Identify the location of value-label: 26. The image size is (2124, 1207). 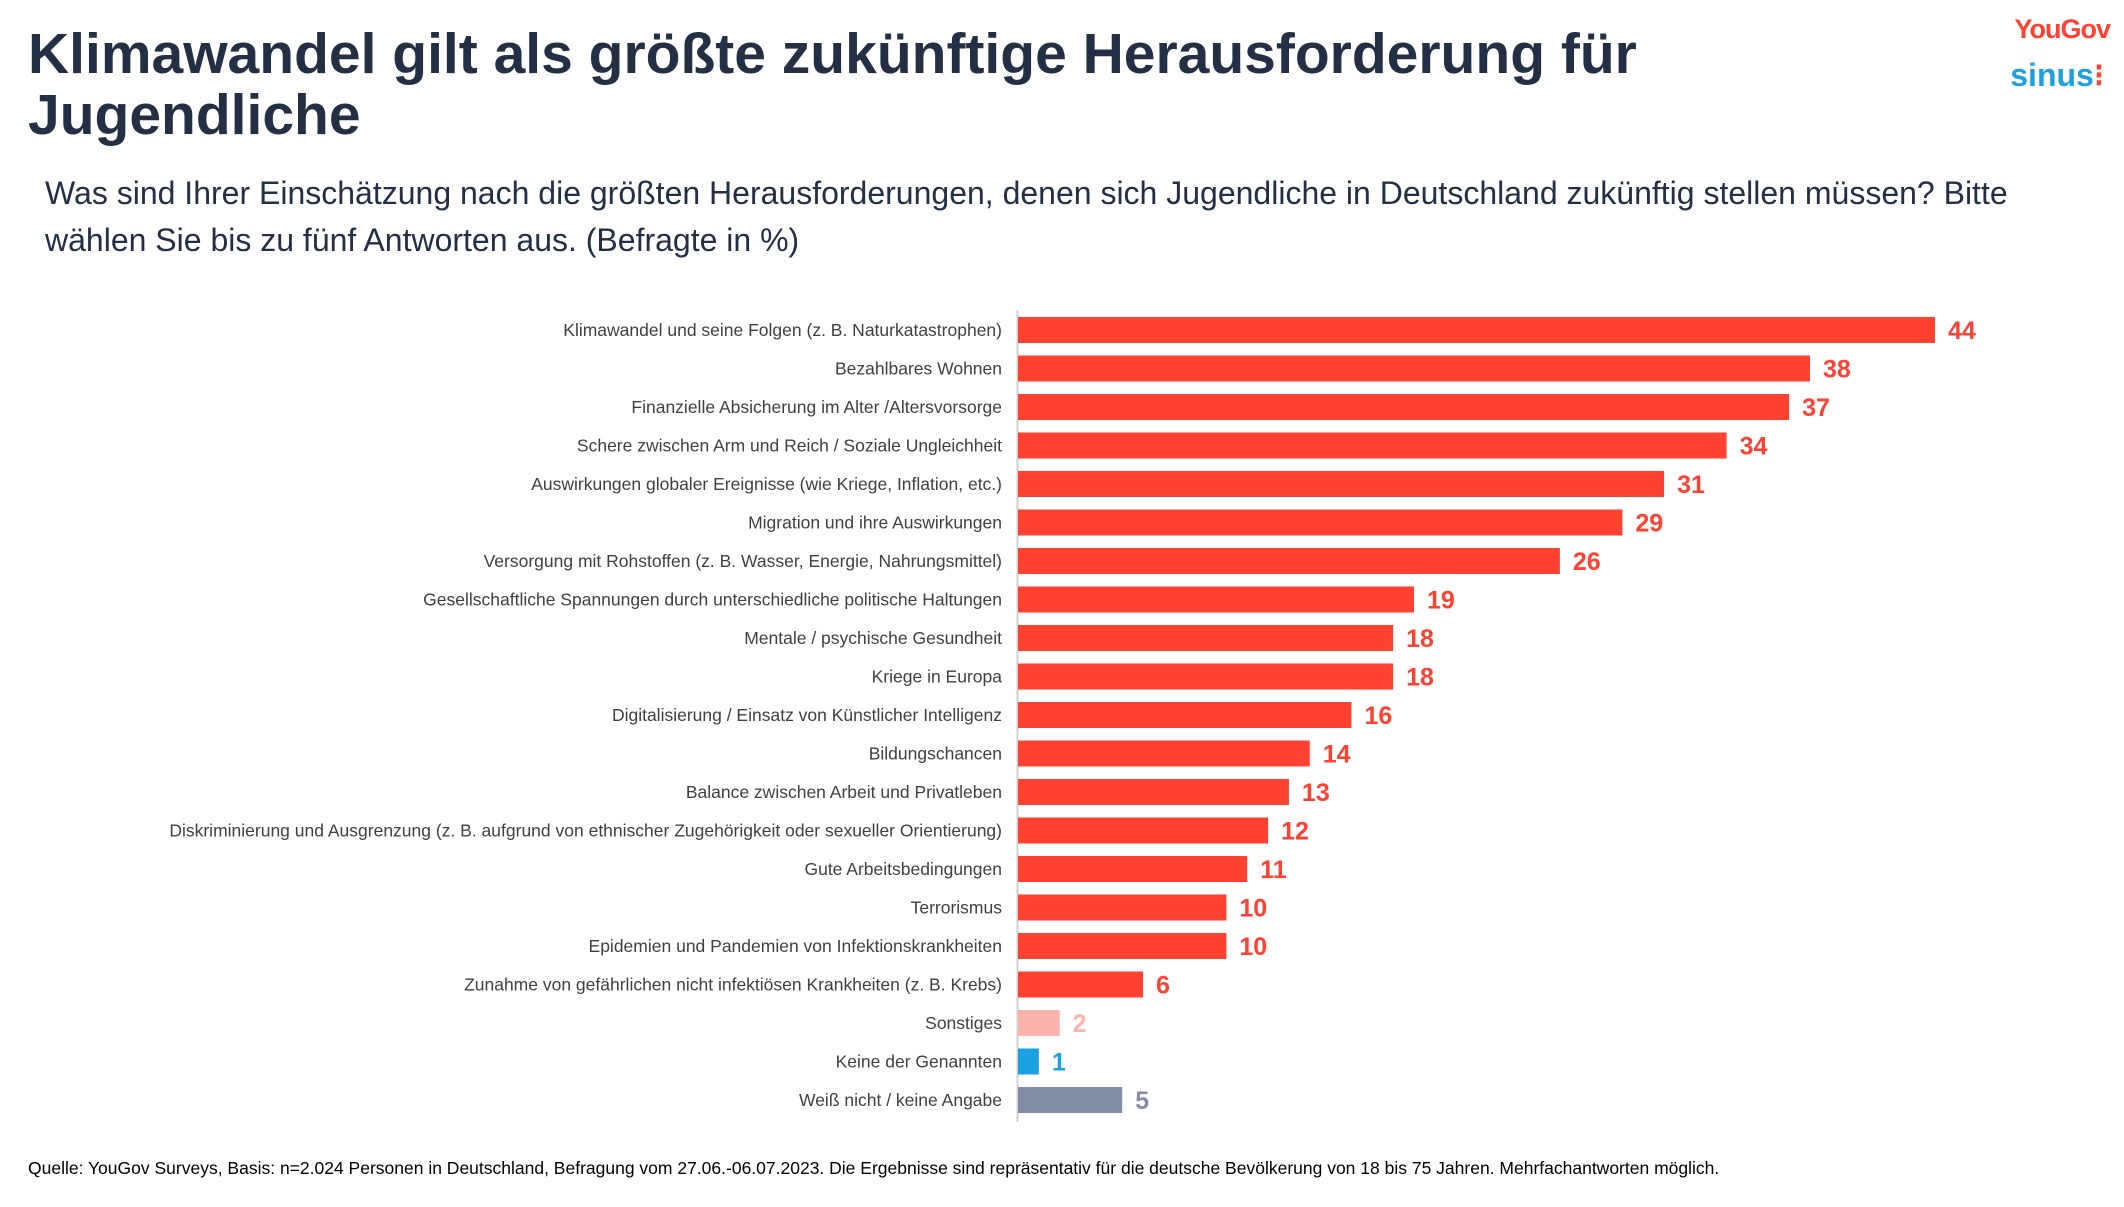
(1587, 562).